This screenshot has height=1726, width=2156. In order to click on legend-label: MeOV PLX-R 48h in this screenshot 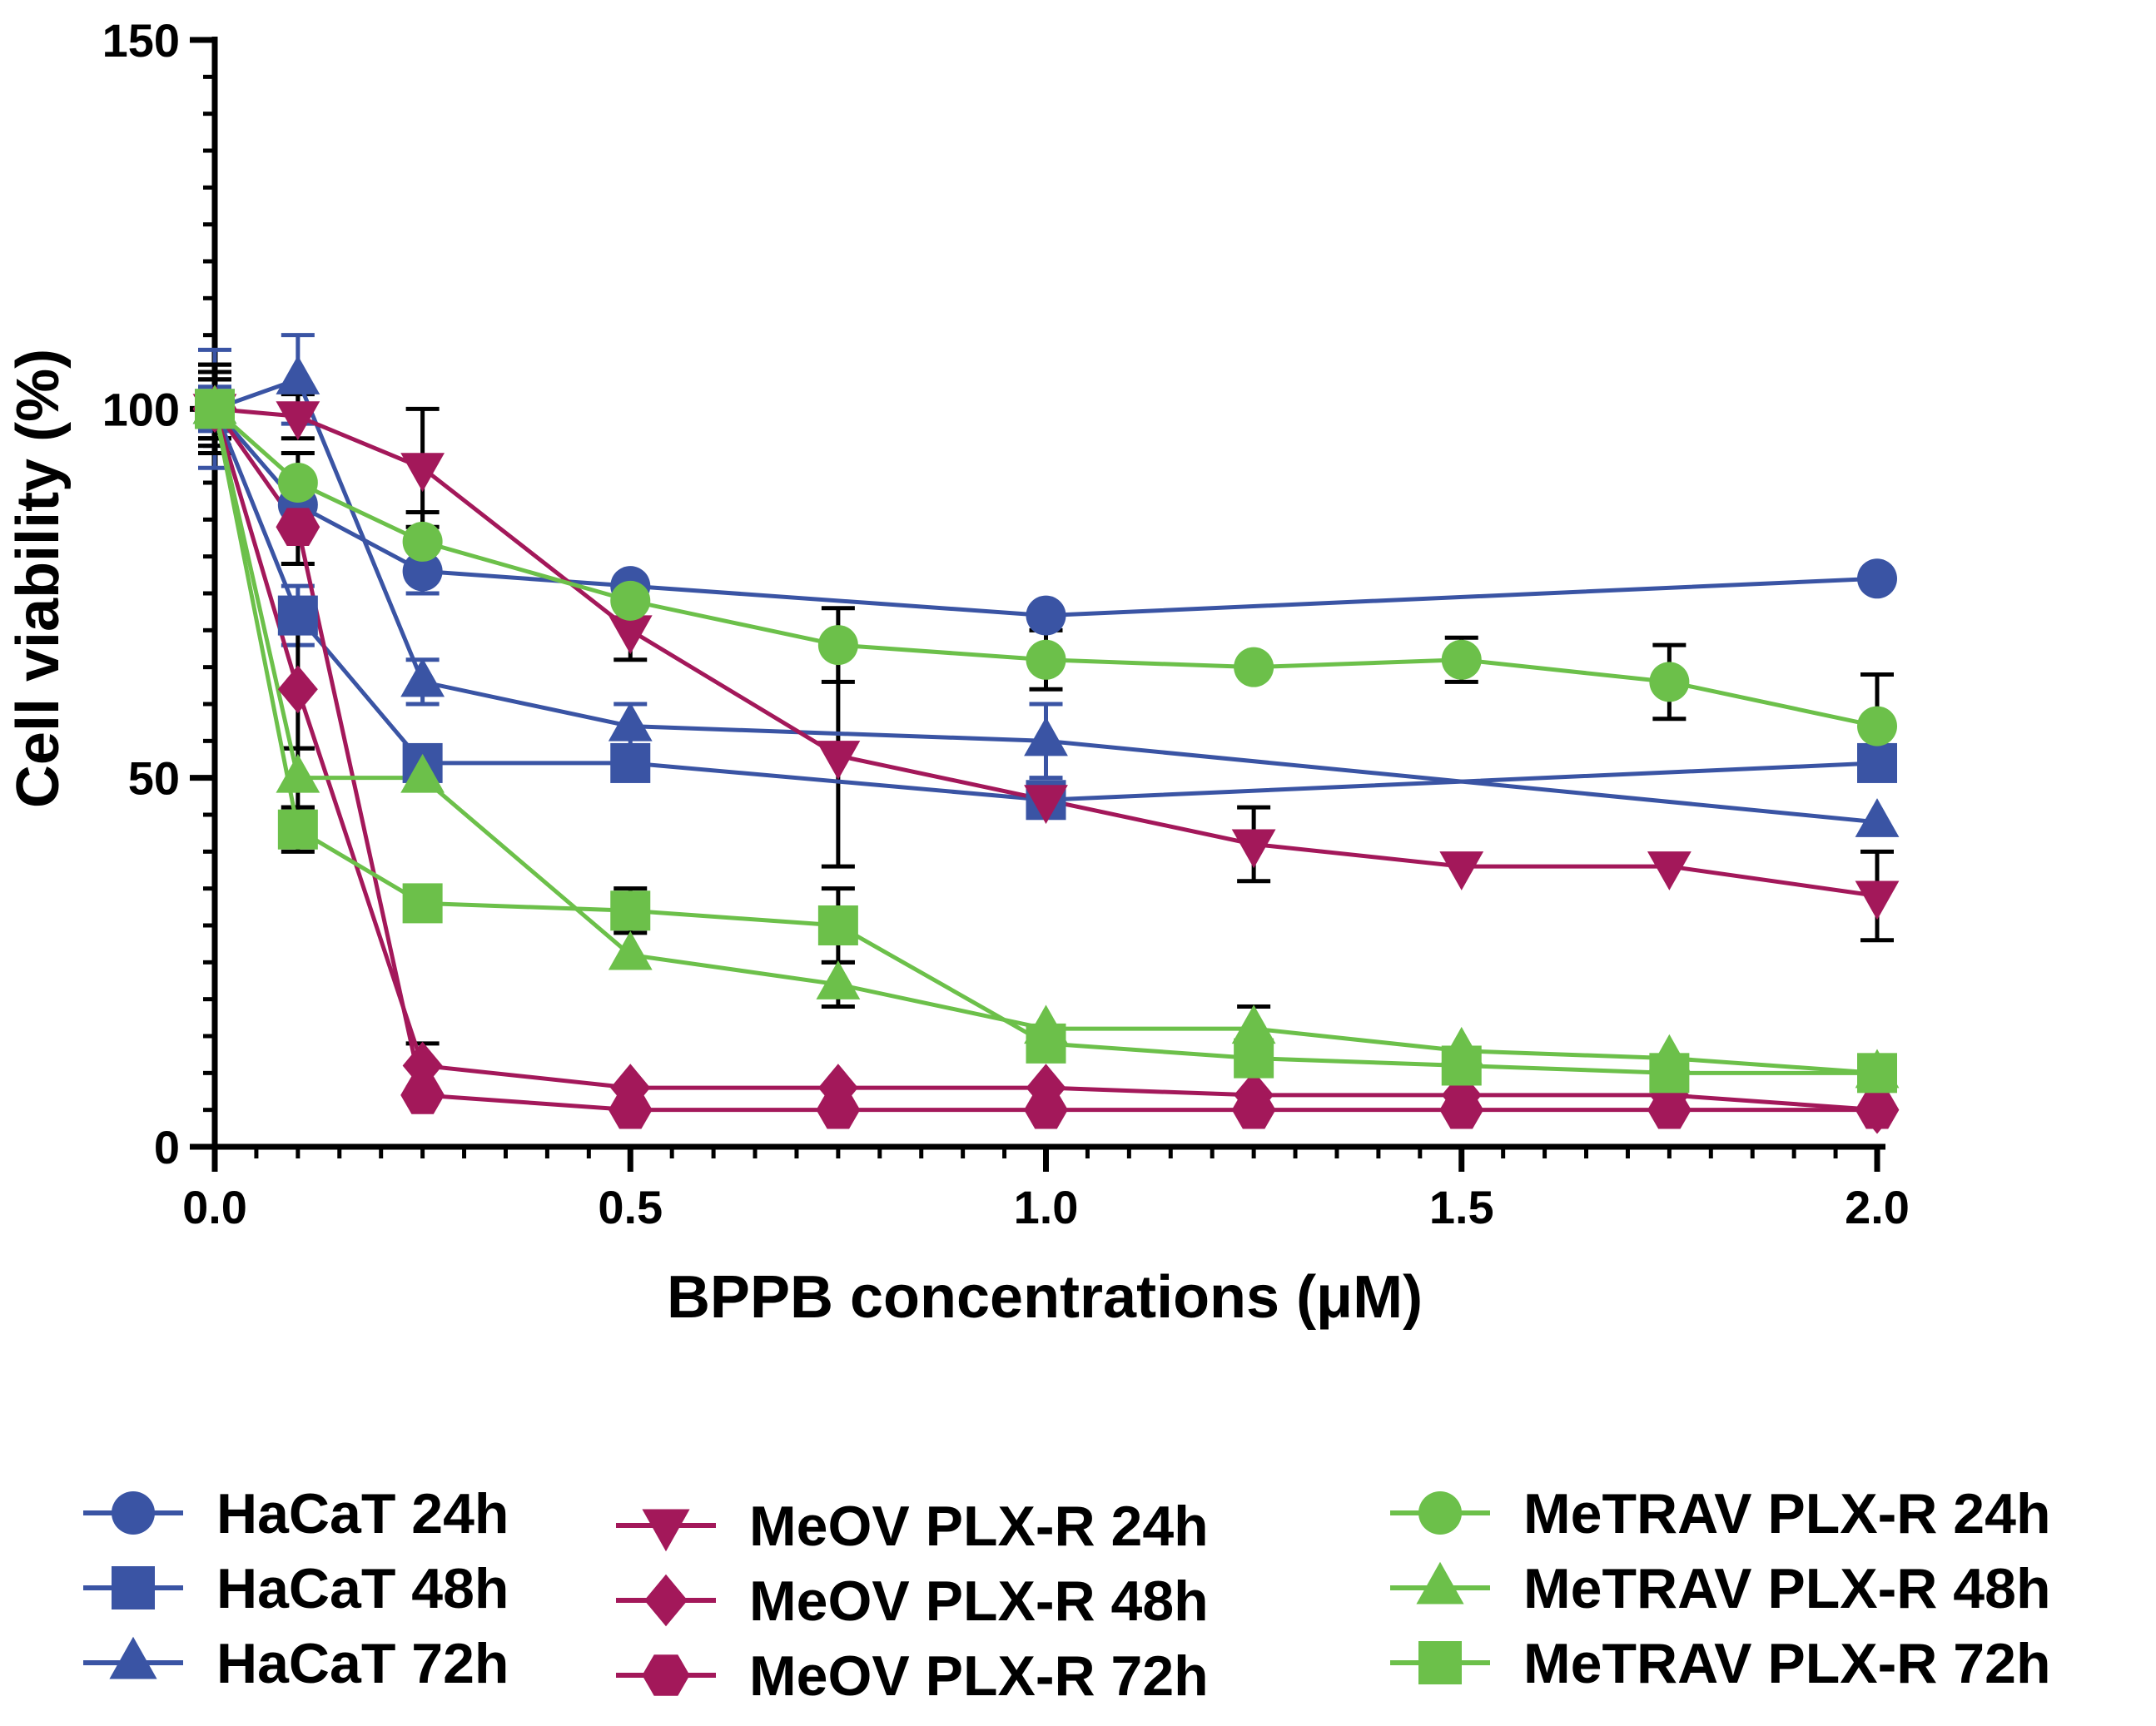, I will do `click(979, 1601)`.